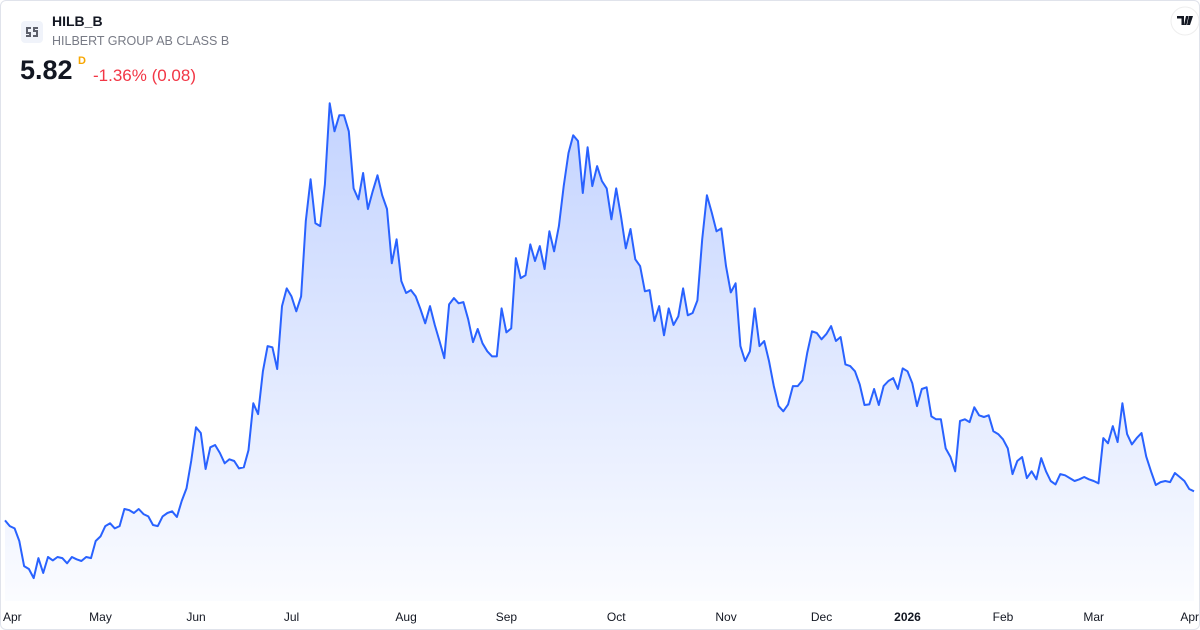  Describe the element at coordinates (1003, 617) in the screenshot. I see `x-tick-label: Feb` at that location.